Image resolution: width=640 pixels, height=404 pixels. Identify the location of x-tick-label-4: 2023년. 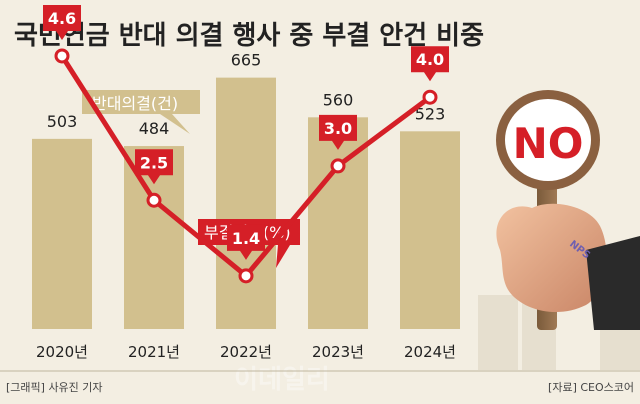
(338, 352).